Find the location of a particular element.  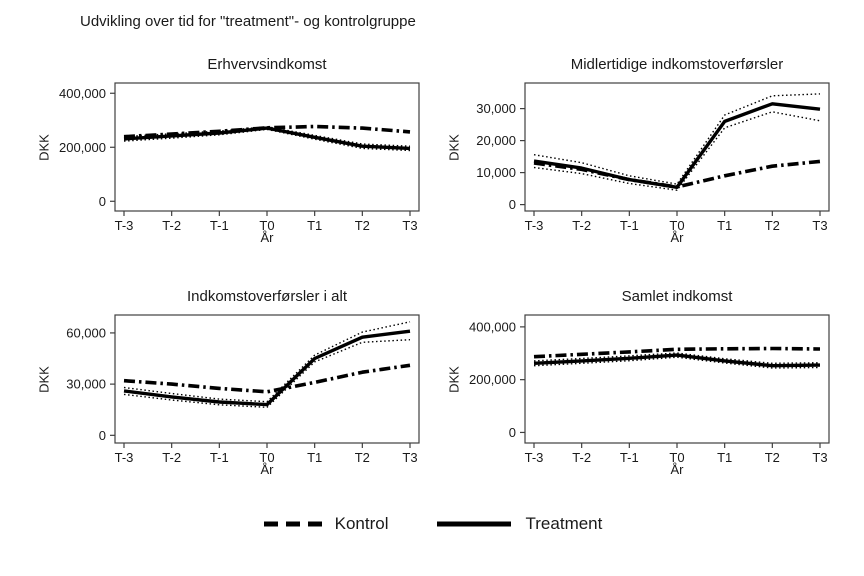

legend-item-treatment: Treatment is located at coordinates (519, 524).